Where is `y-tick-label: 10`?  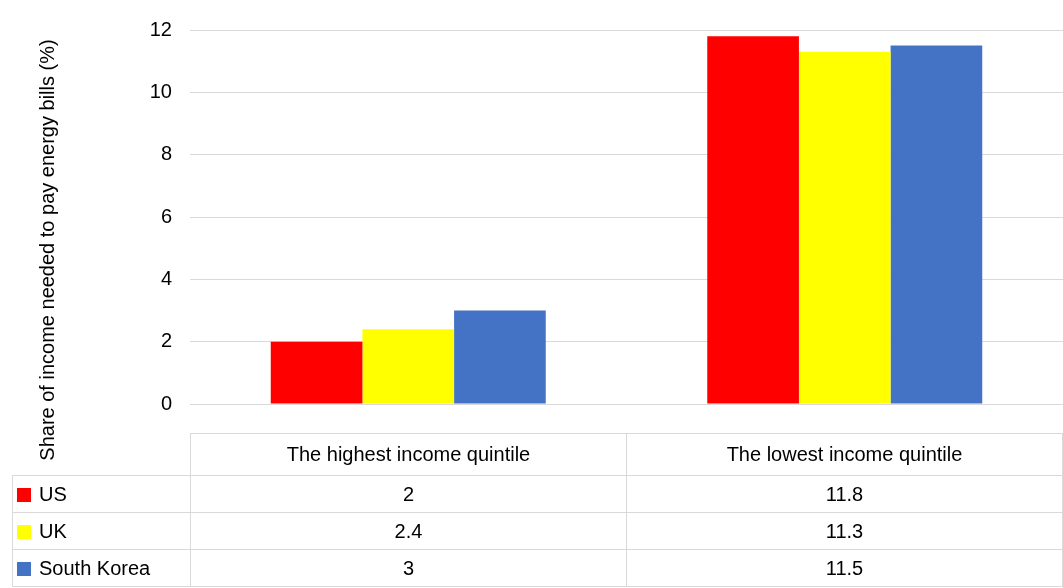 y-tick-label: 10 is located at coordinates (160, 90).